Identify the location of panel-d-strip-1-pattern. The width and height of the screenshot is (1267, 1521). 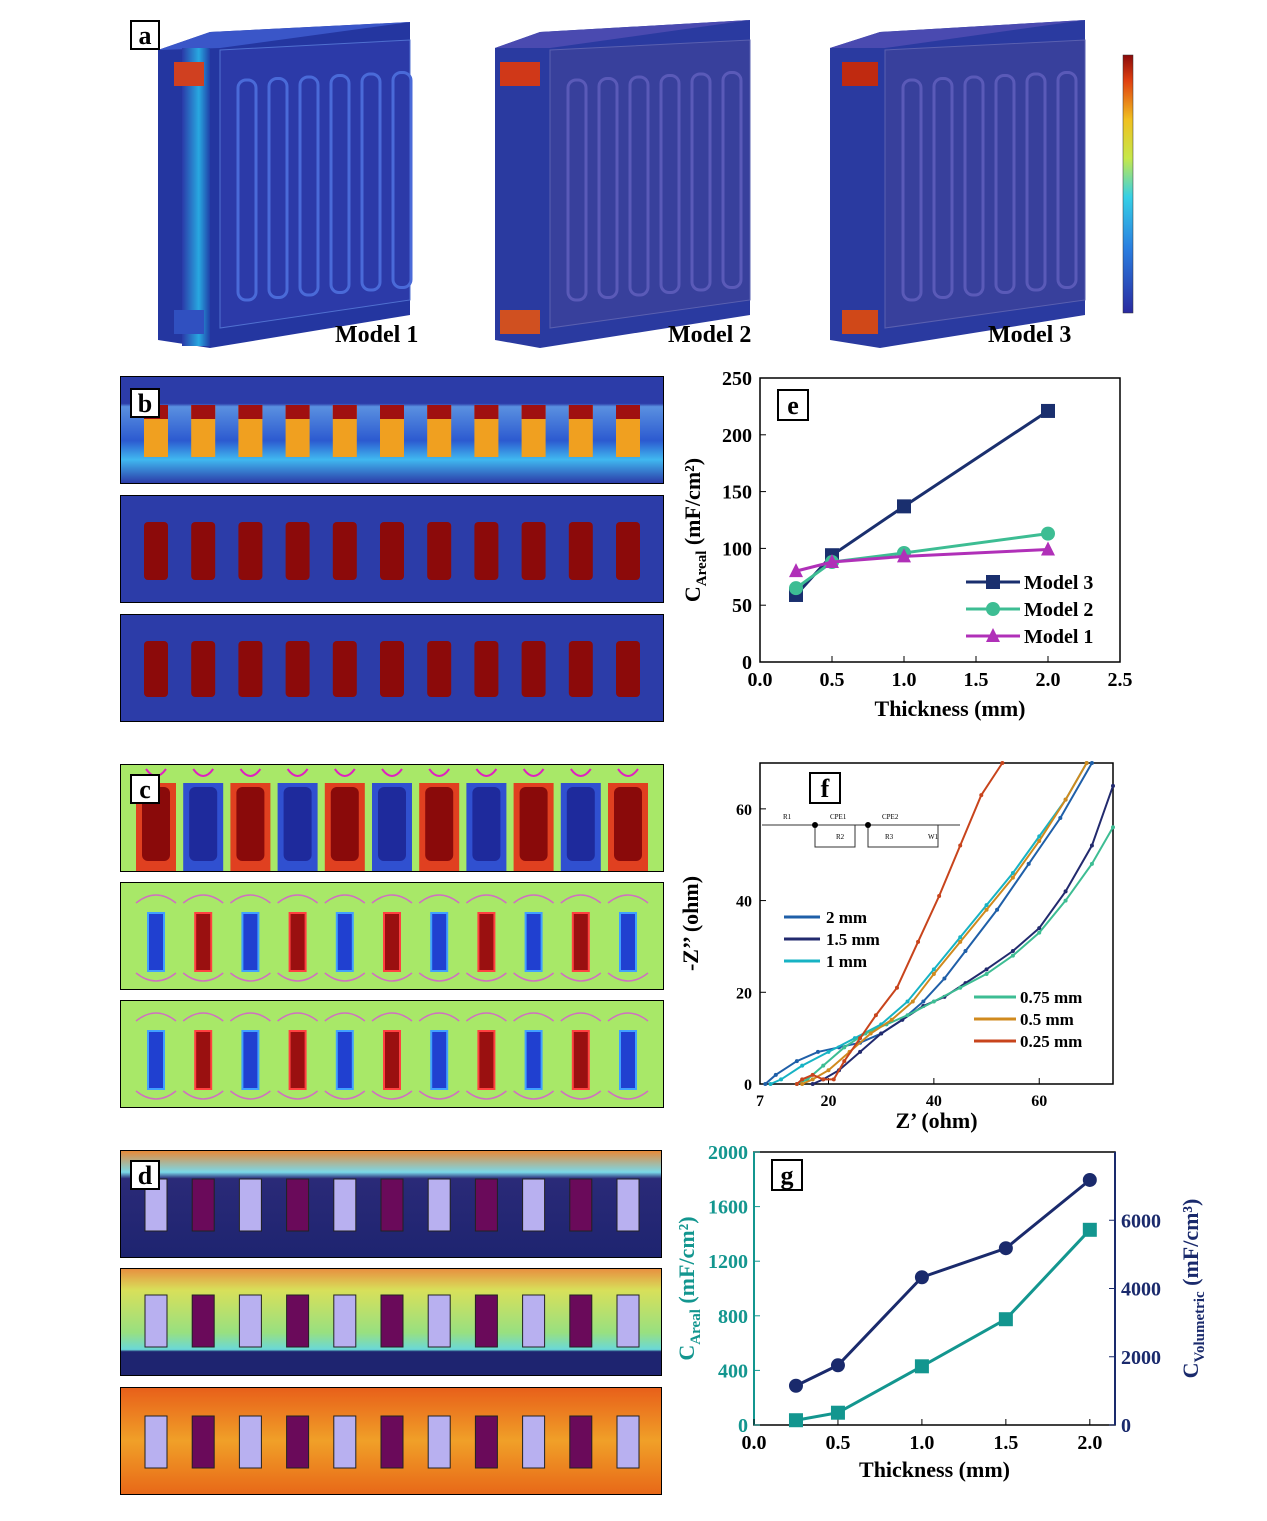
(392, 1205).